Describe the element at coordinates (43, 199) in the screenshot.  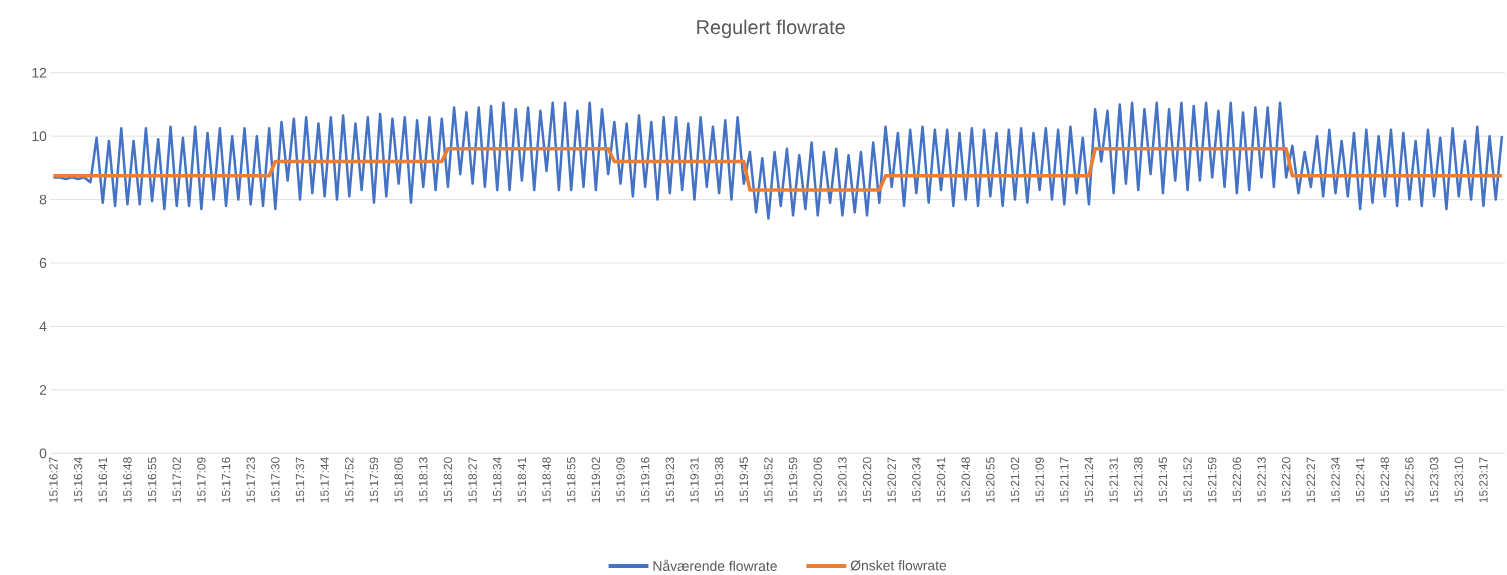
I see `y-tick-label: 8` at that location.